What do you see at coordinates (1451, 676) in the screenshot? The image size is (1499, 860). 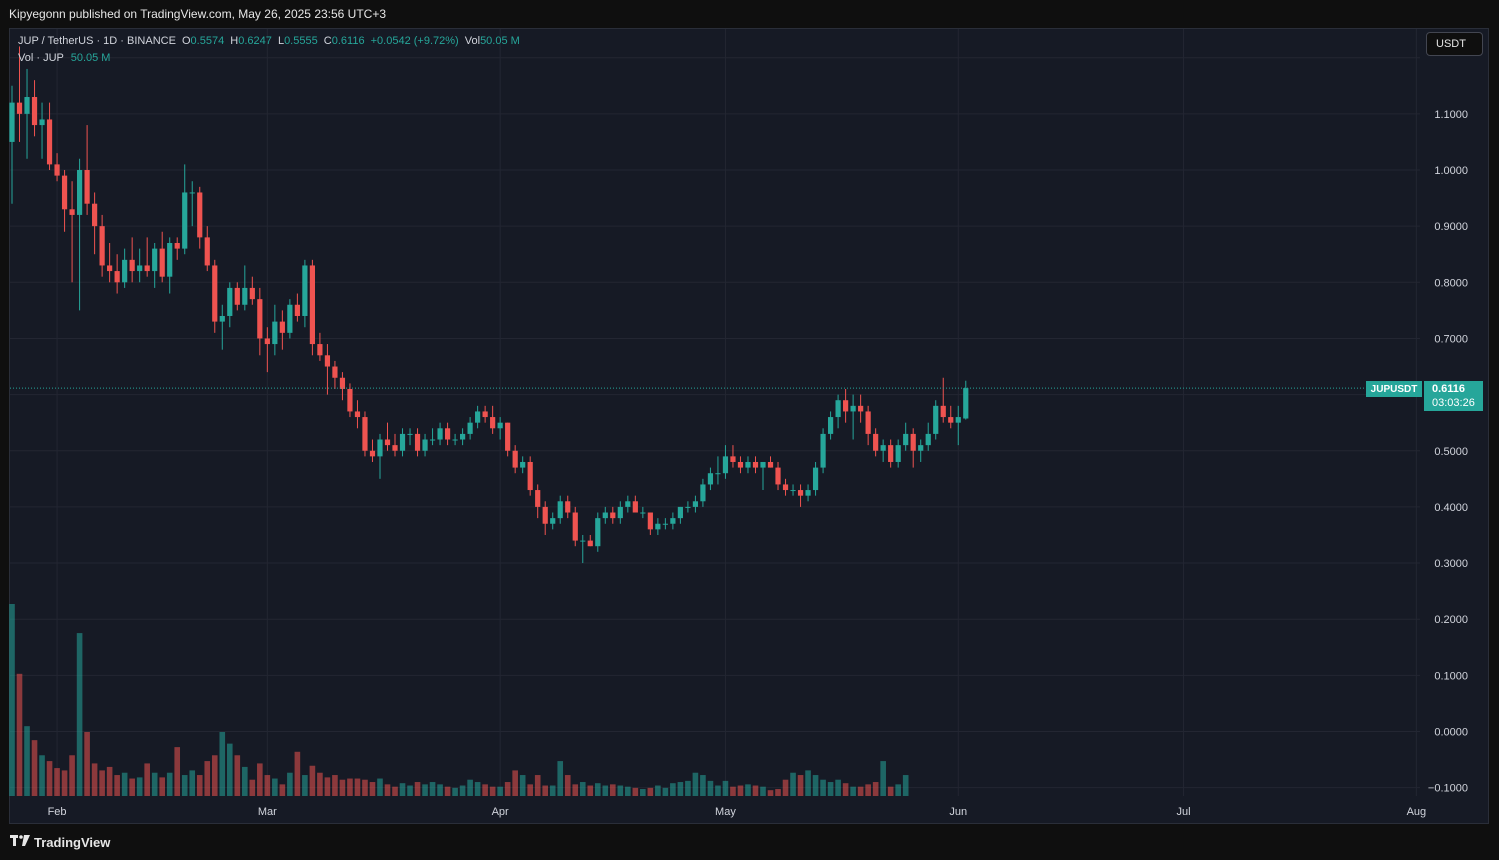 I see `price-tick-label: 0.1000` at bounding box center [1451, 676].